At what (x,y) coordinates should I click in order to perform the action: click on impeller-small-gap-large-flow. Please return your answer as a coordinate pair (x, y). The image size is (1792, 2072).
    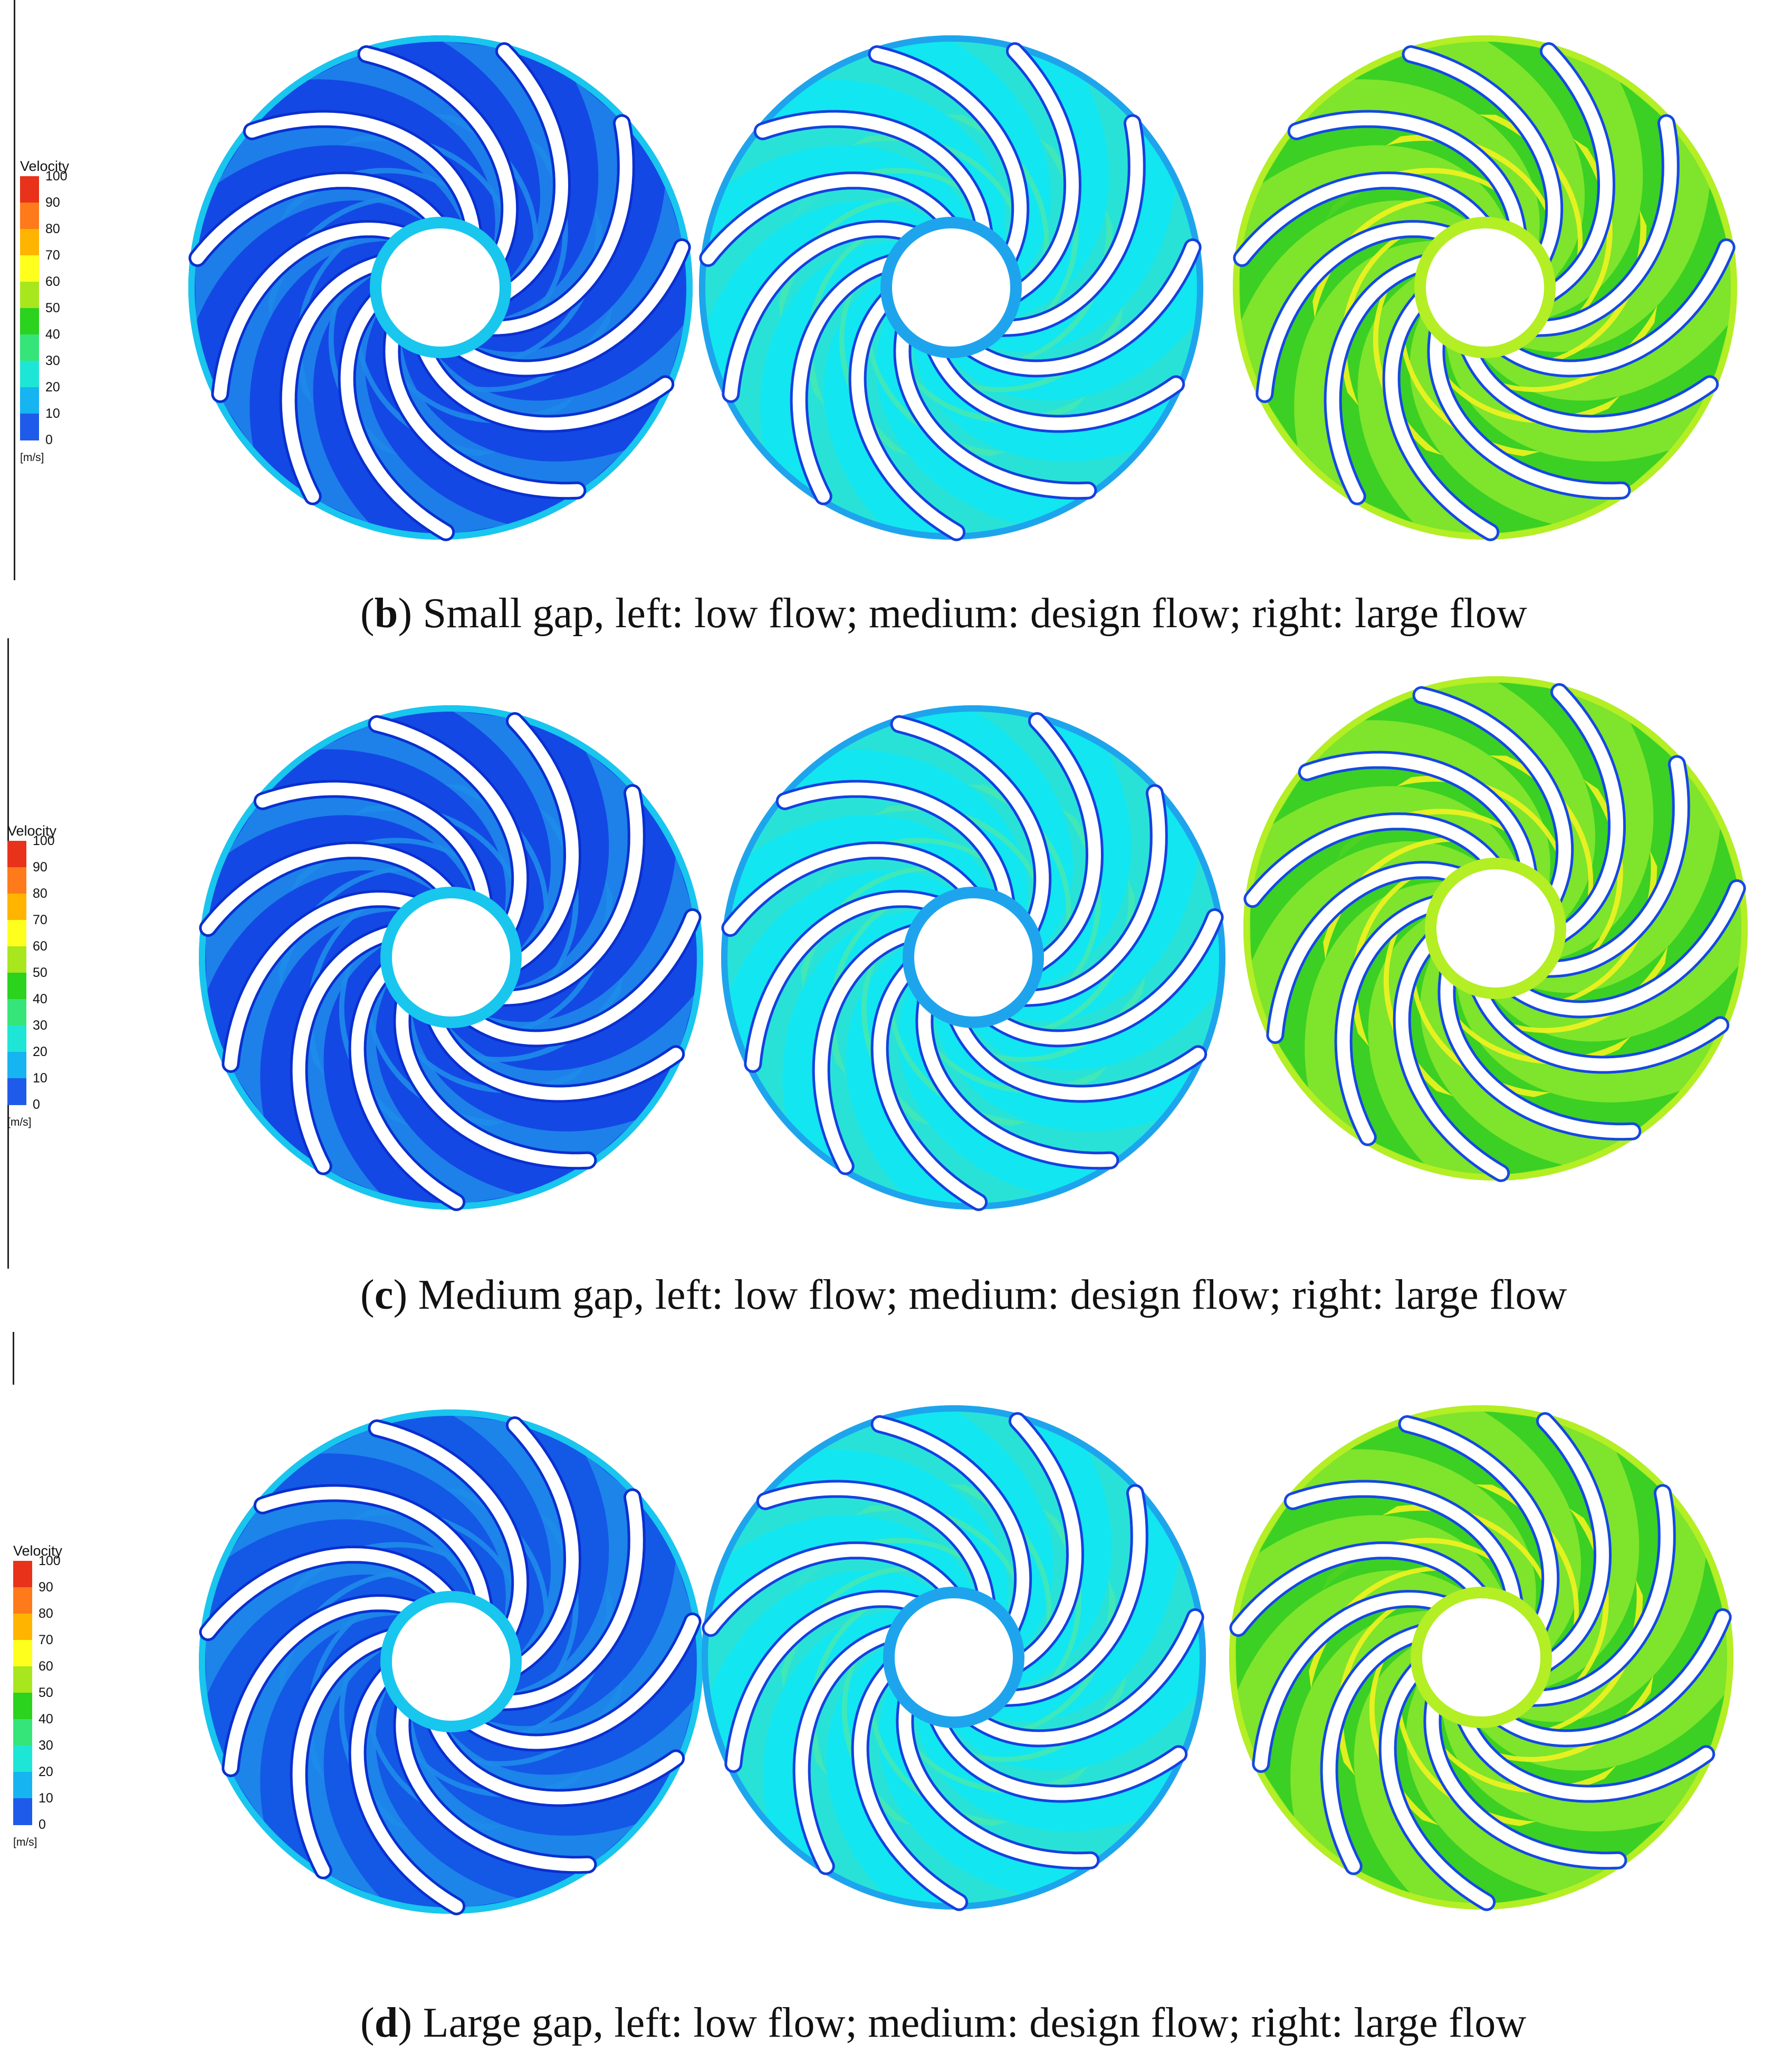
    Looking at the image, I should click on (1485, 288).